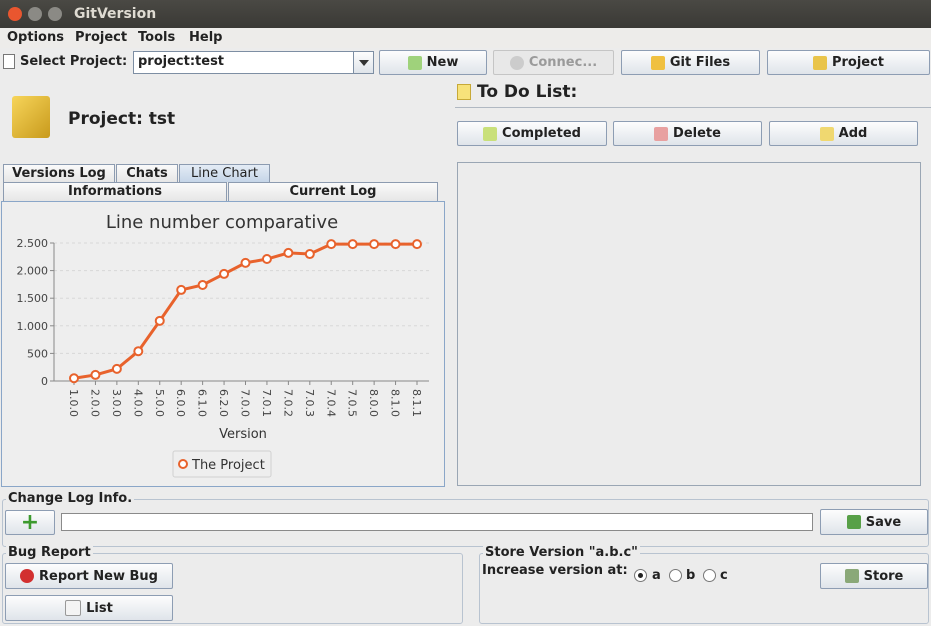 This screenshot has width=931, height=626. What do you see at coordinates (363, 62) in the screenshot?
I see `combobox-arrow` at bounding box center [363, 62].